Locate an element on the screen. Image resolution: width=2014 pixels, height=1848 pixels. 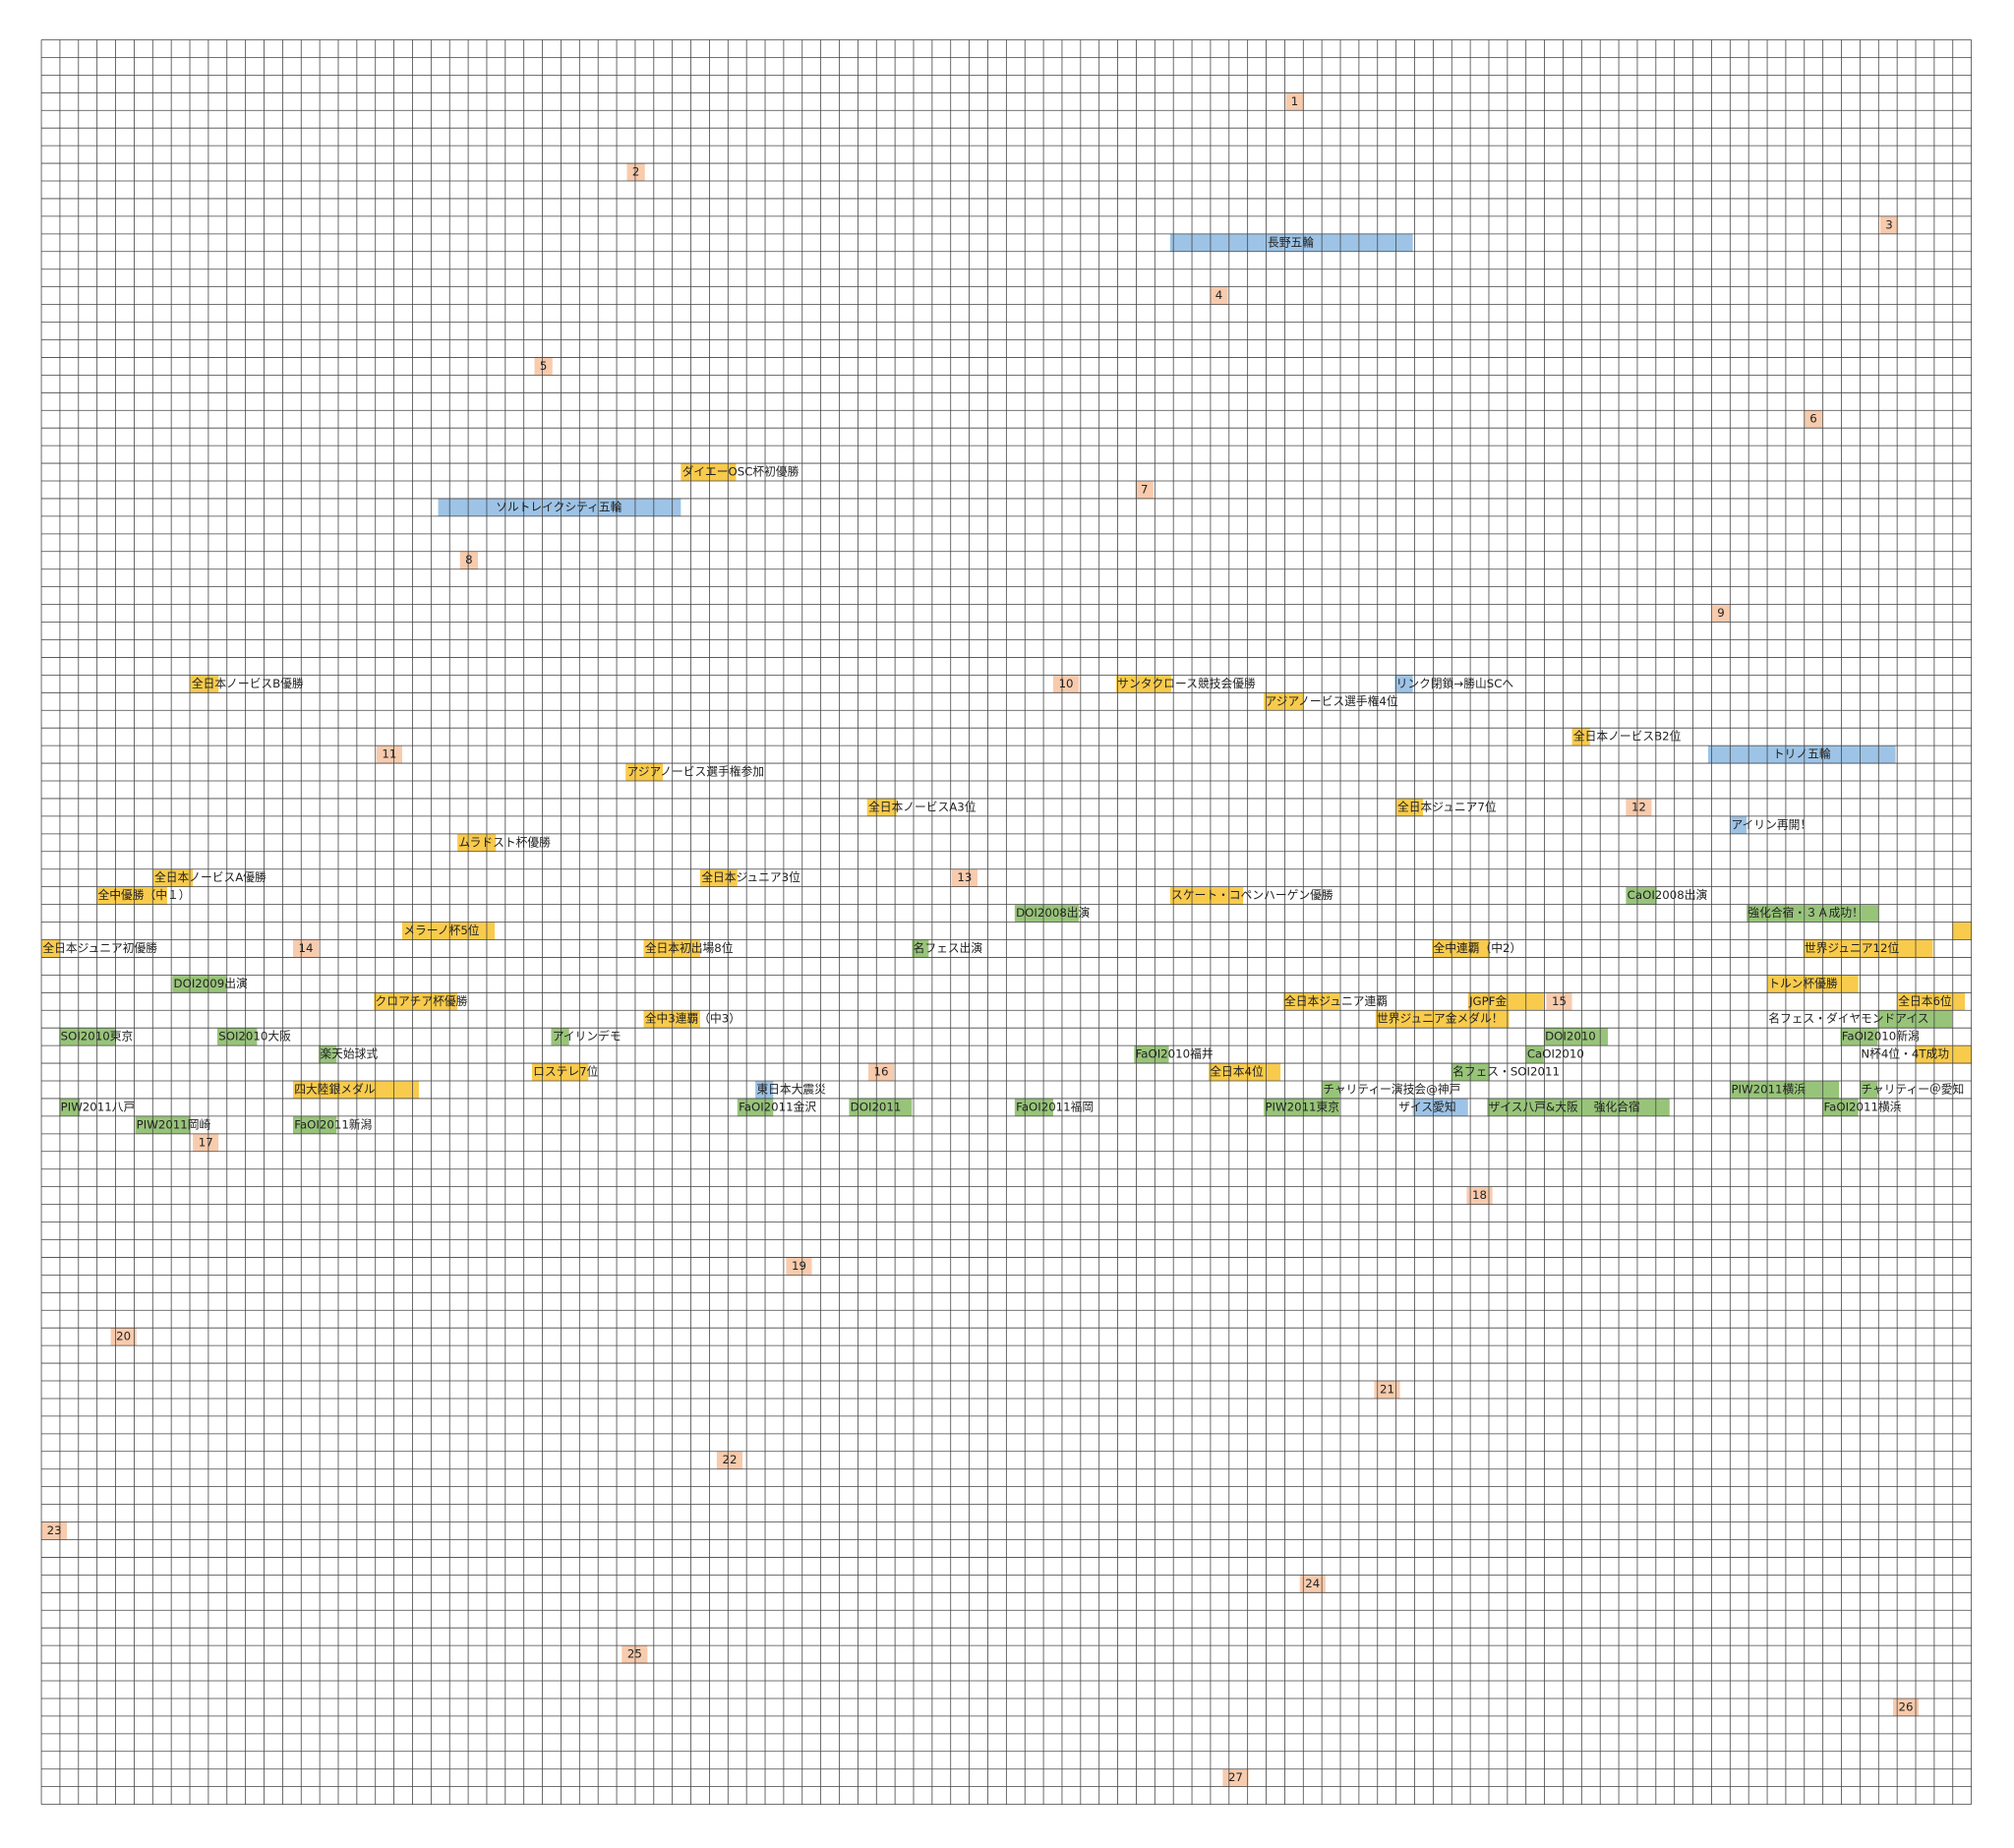
row-marker: 22 is located at coordinates (729, 1459).